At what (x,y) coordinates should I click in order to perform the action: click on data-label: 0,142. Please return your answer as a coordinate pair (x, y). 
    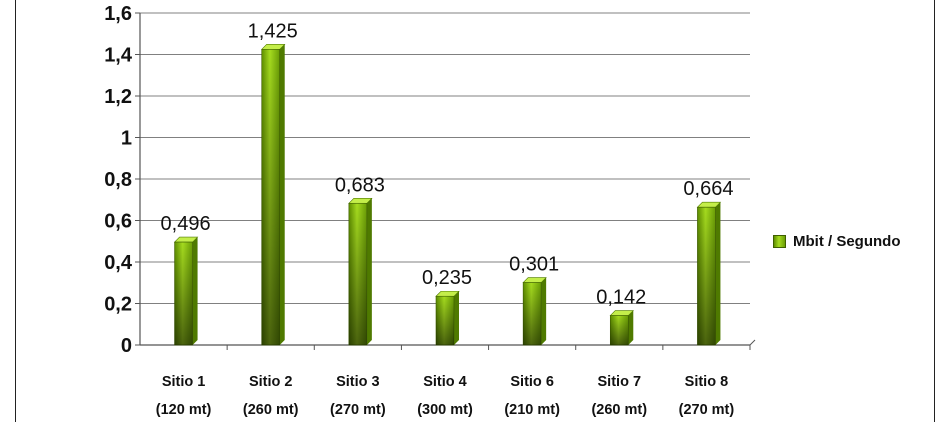
    Looking at the image, I should click on (621, 298).